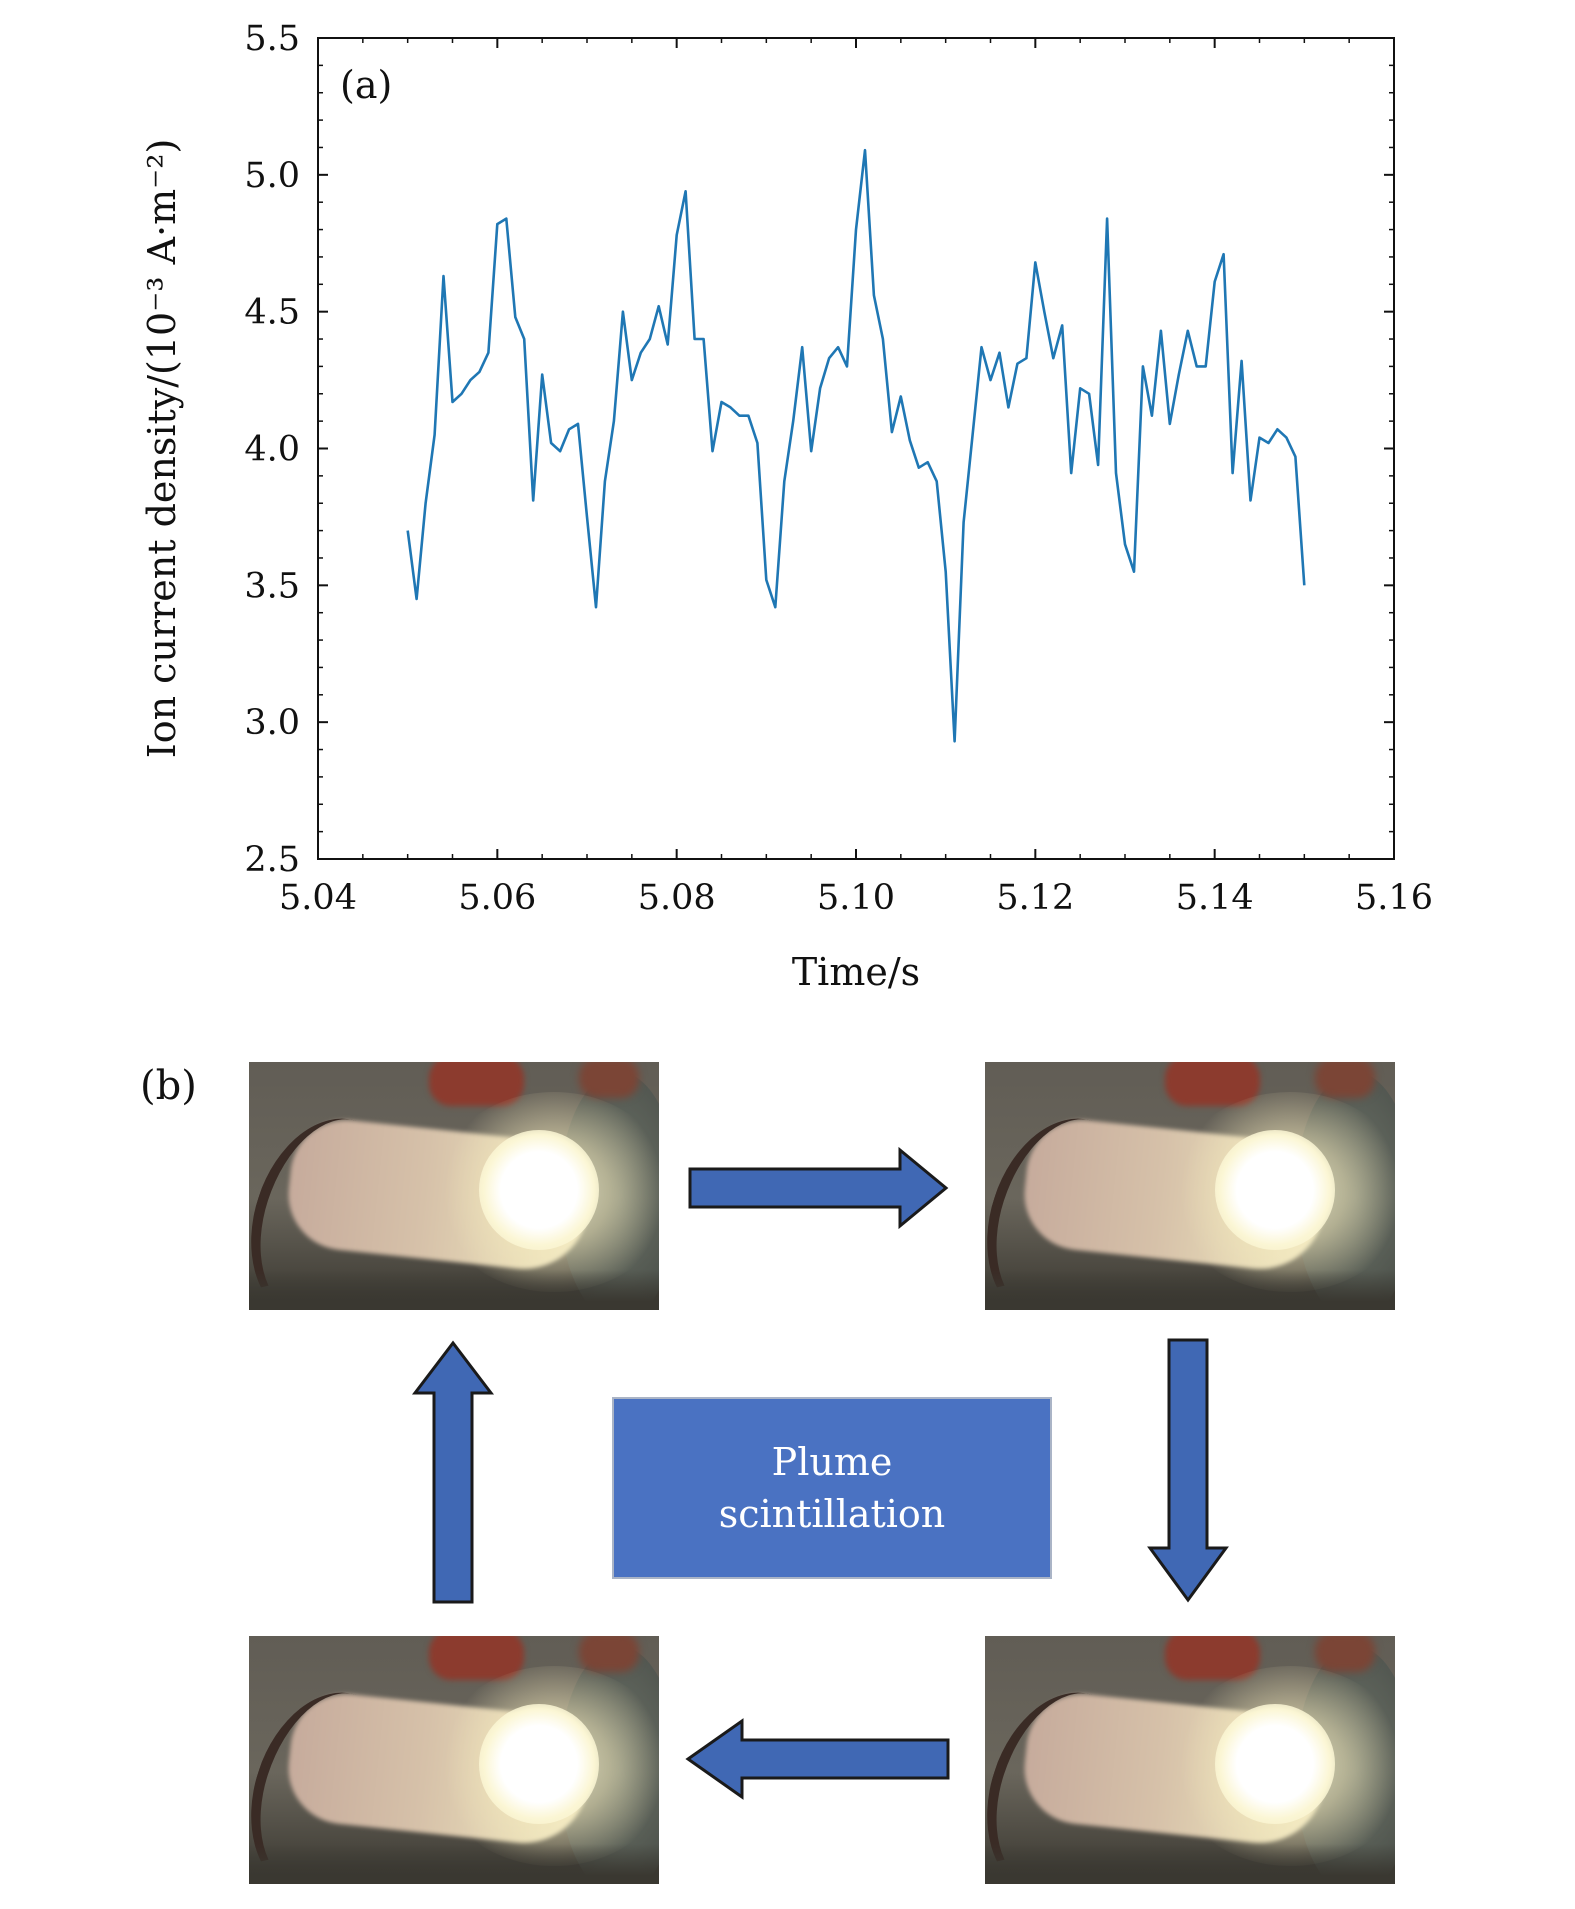 This screenshot has height=1909, width=1575. What do you see at coordinates (1190, 1186) in the screenshot?
I see `plume-photo-top-right` at bounding box center [1190, 1186].